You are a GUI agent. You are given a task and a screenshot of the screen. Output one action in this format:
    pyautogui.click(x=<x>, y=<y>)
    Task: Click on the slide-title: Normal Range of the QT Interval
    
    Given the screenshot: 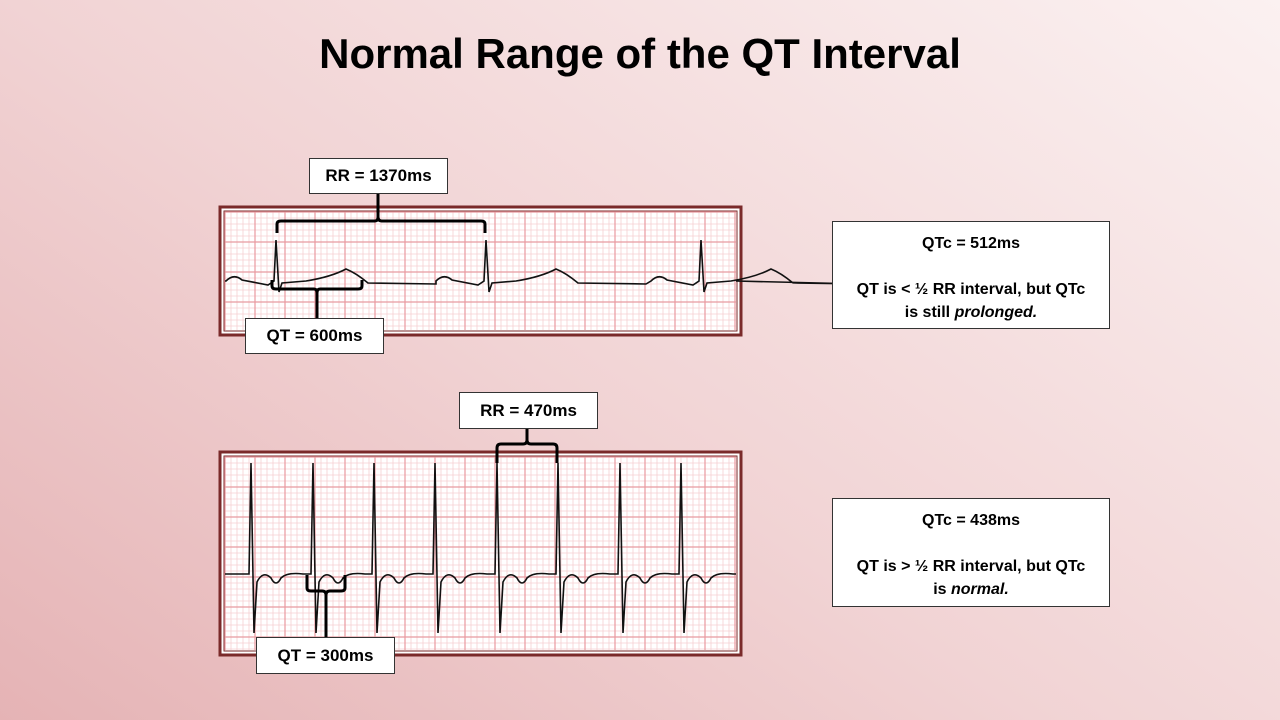 What is the action you would take?
    pyautogui.click(x=640, y=53)
    